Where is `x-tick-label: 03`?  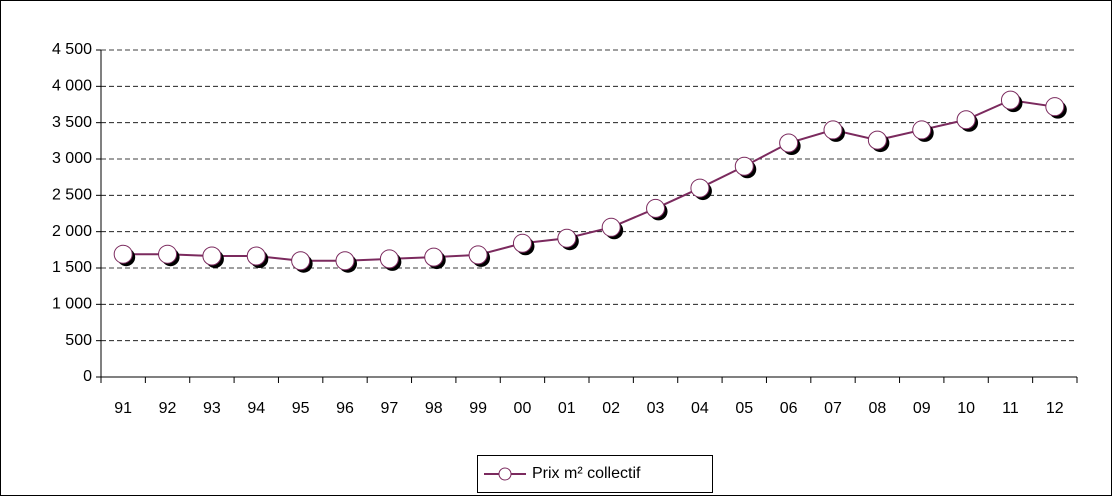 x-tick-label: 03 is located at coordinates (656, 408).